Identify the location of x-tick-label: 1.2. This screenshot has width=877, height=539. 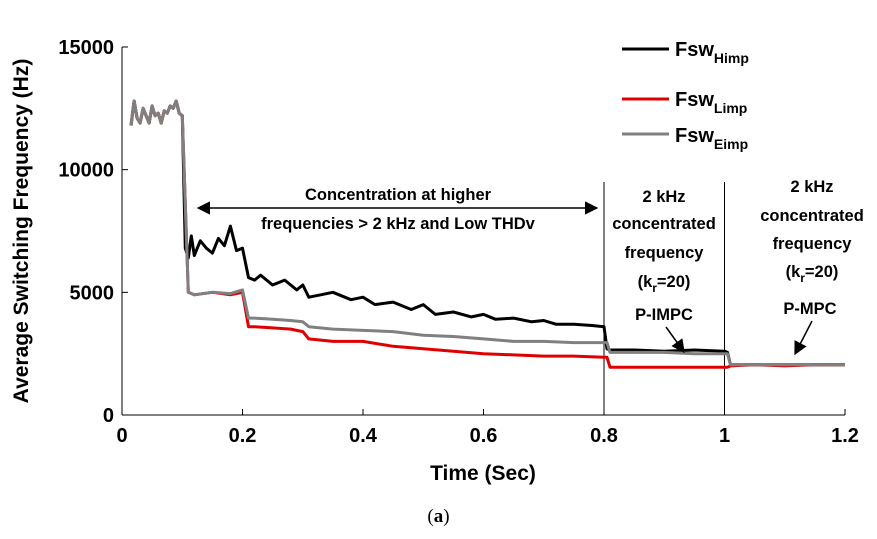
(845, 436).